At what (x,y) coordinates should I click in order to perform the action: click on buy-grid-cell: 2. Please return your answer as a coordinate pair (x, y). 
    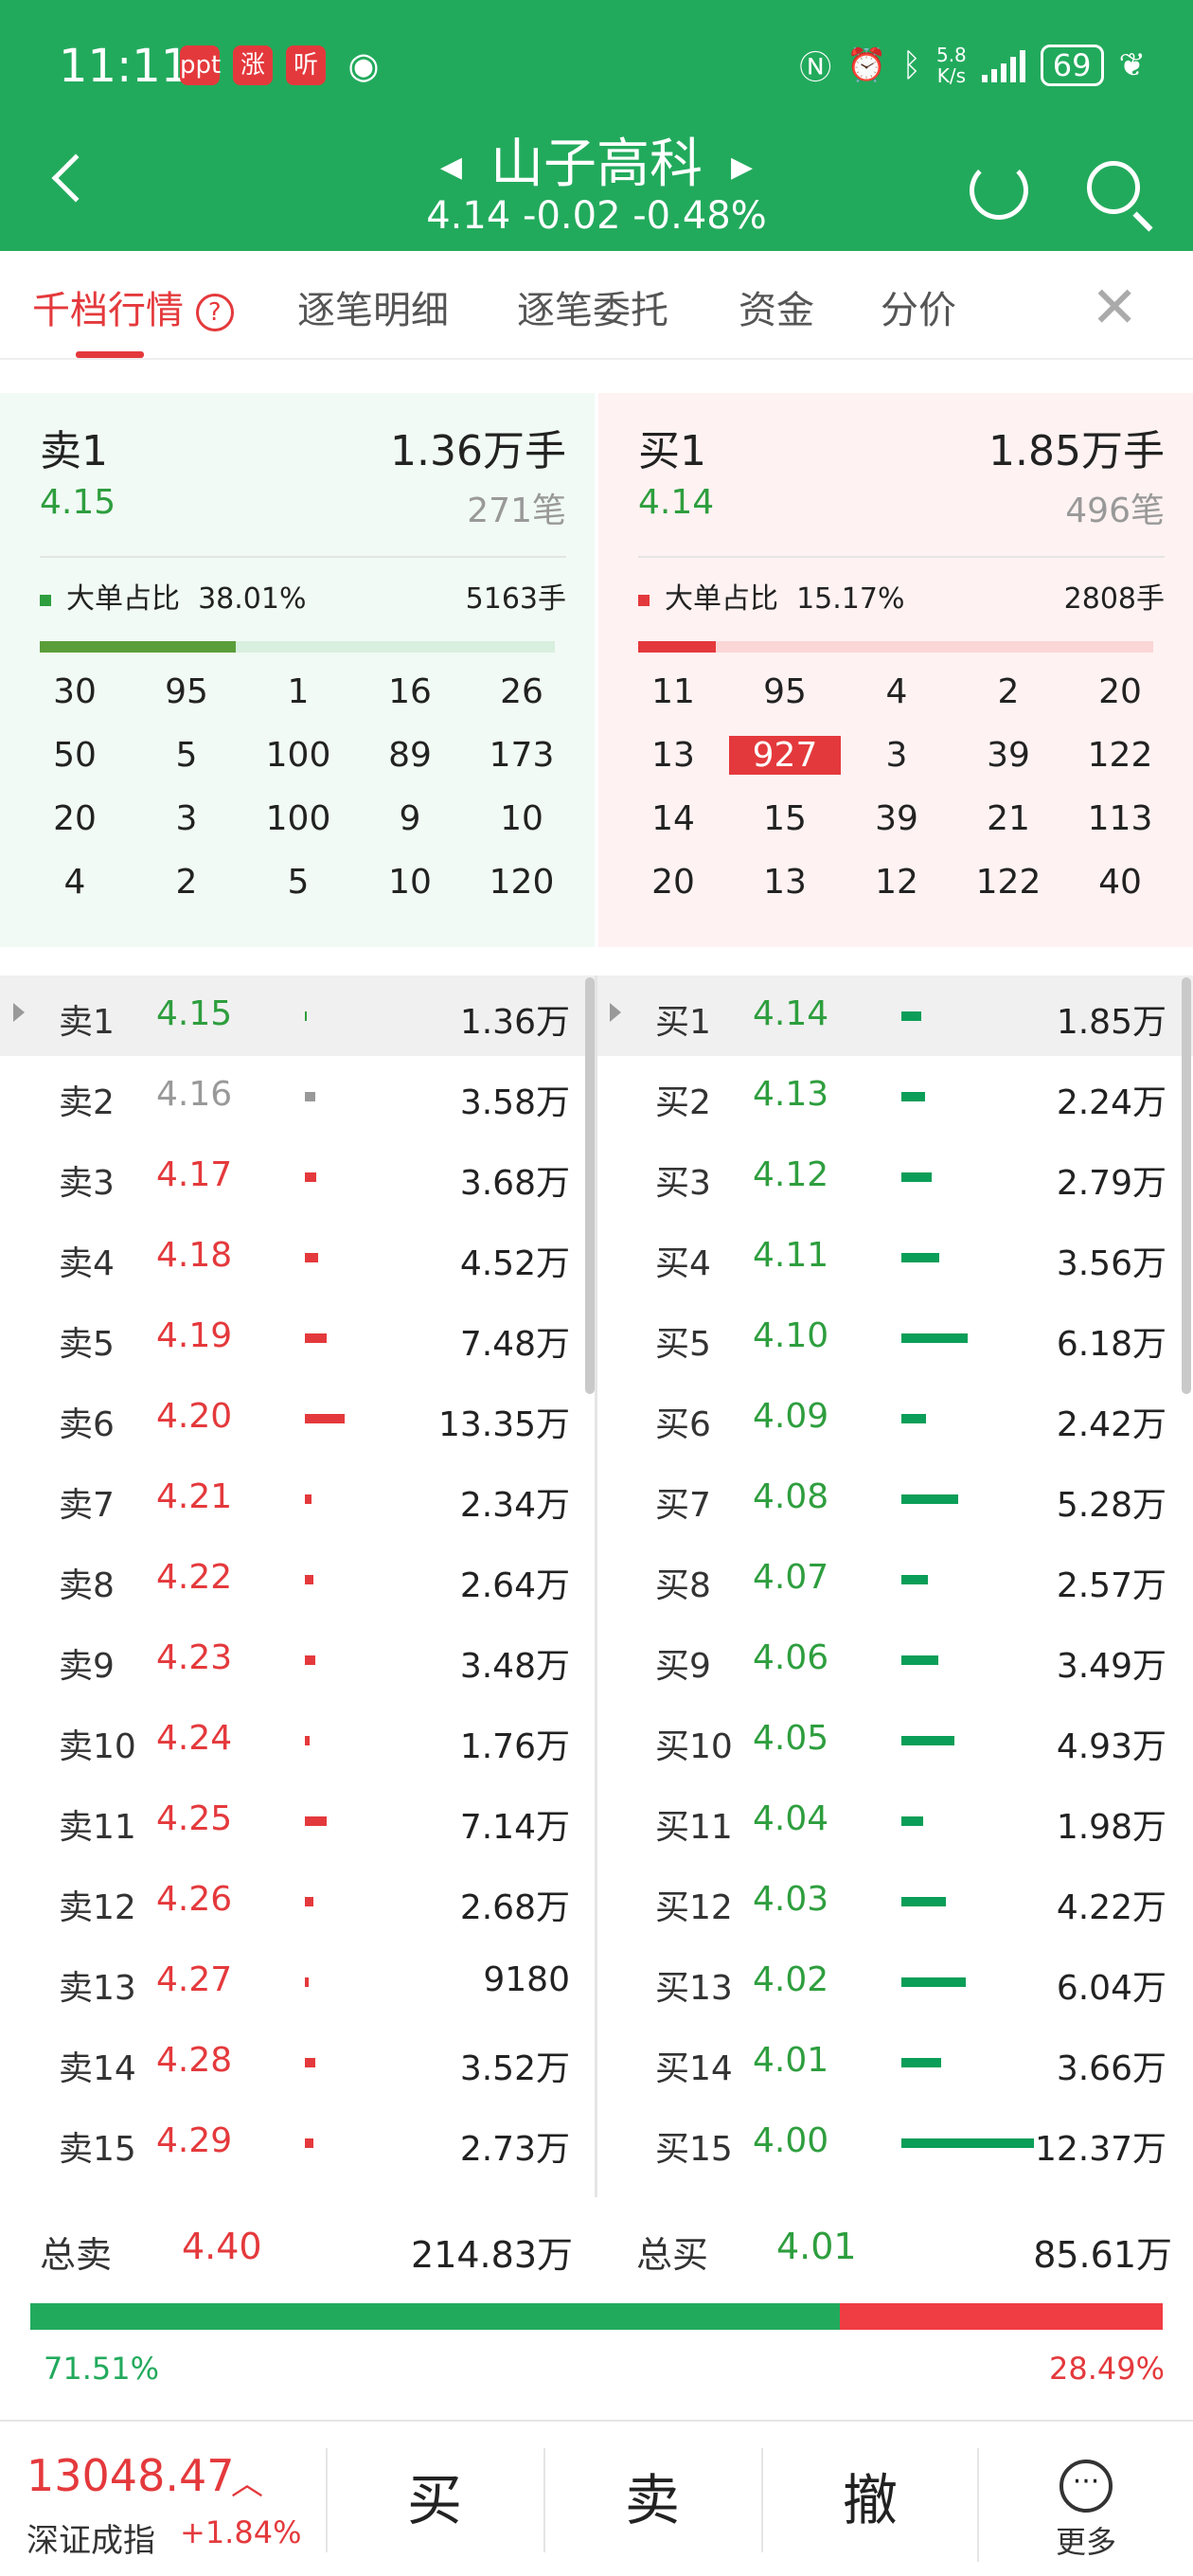
    Looking at the image, I should click on (1008, 691).